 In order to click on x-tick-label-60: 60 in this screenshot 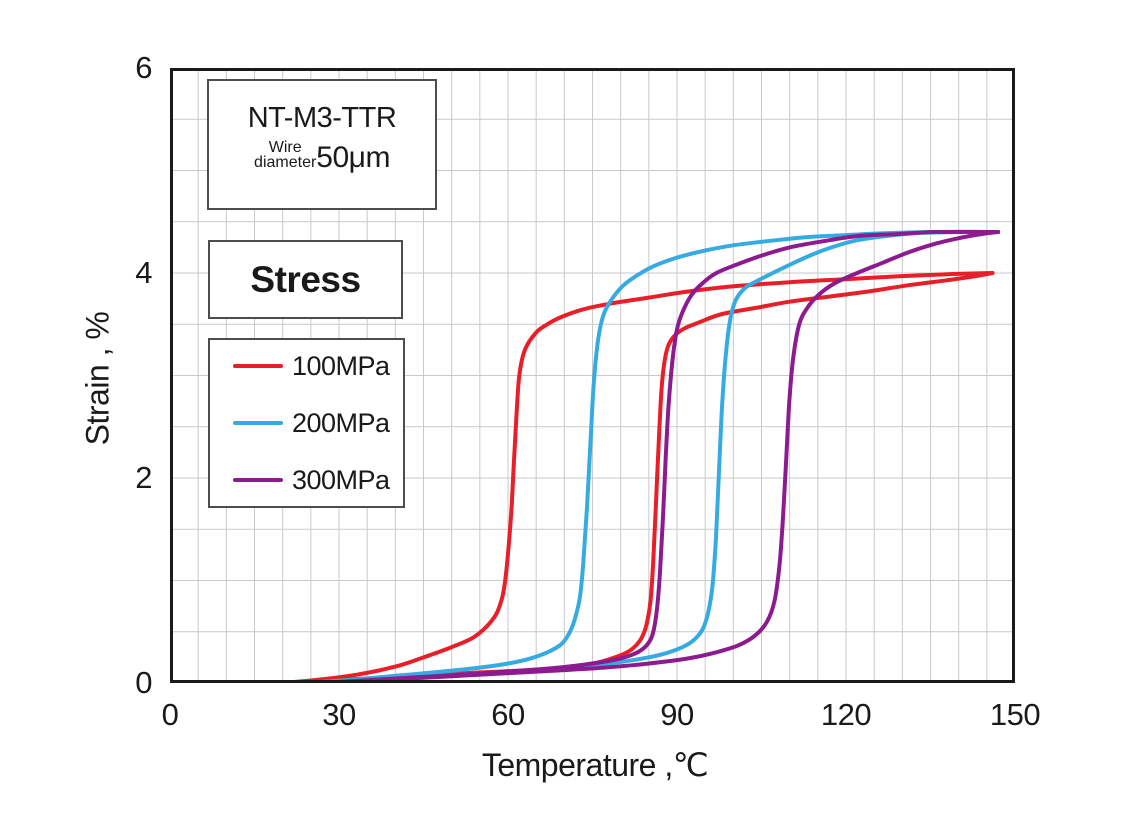, I will do `click(508, 714)`.